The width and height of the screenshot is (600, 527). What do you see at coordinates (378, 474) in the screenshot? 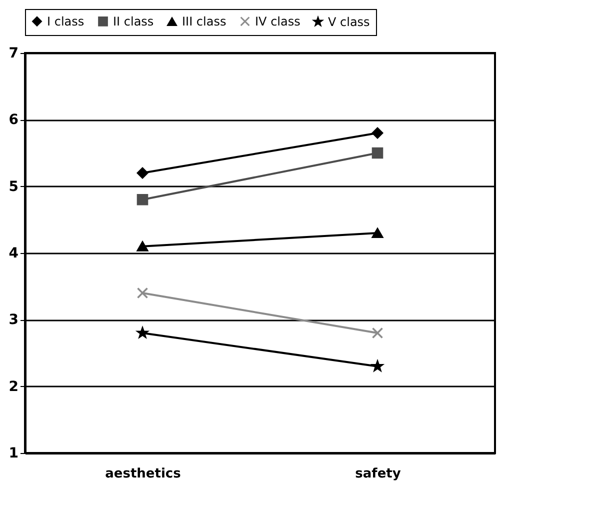
I see `x-tick-label: safety` at bounding box center [378, 474].